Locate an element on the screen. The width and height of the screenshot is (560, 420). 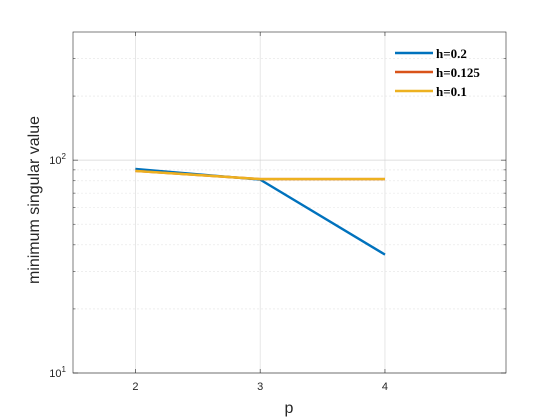
legend: h=0.2 h=0.125 h=0.1 is located at coordinates (437, 72).